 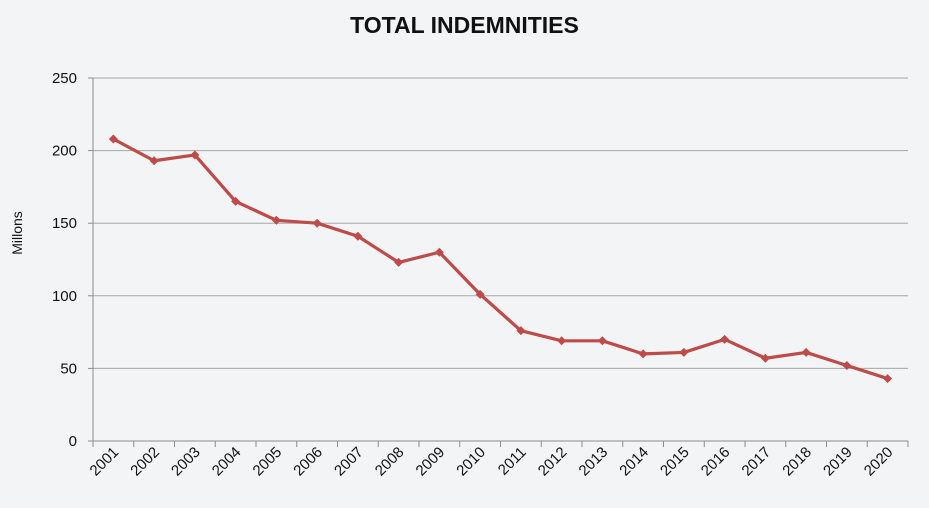 What do you see at coordinates (553, 462) in the screenshot?
I see `x-tick-label-2012: 2012` at bounding box center [553, 462].